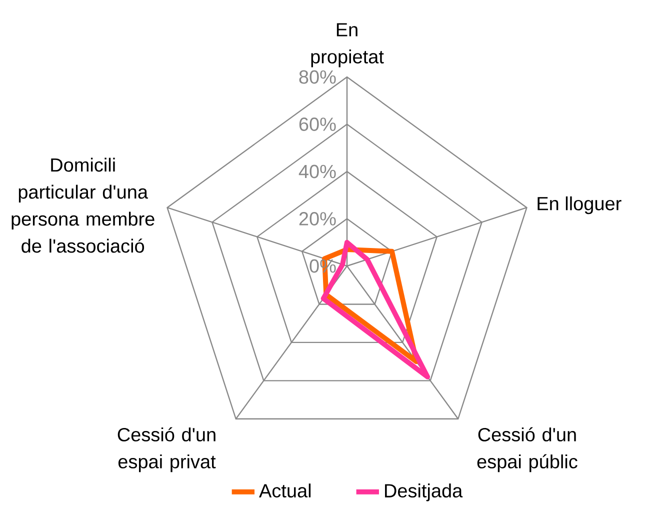  Describe the element at coordinates (317, 124) in the screenshot. I see `y-tick-label: 60%` at that location.